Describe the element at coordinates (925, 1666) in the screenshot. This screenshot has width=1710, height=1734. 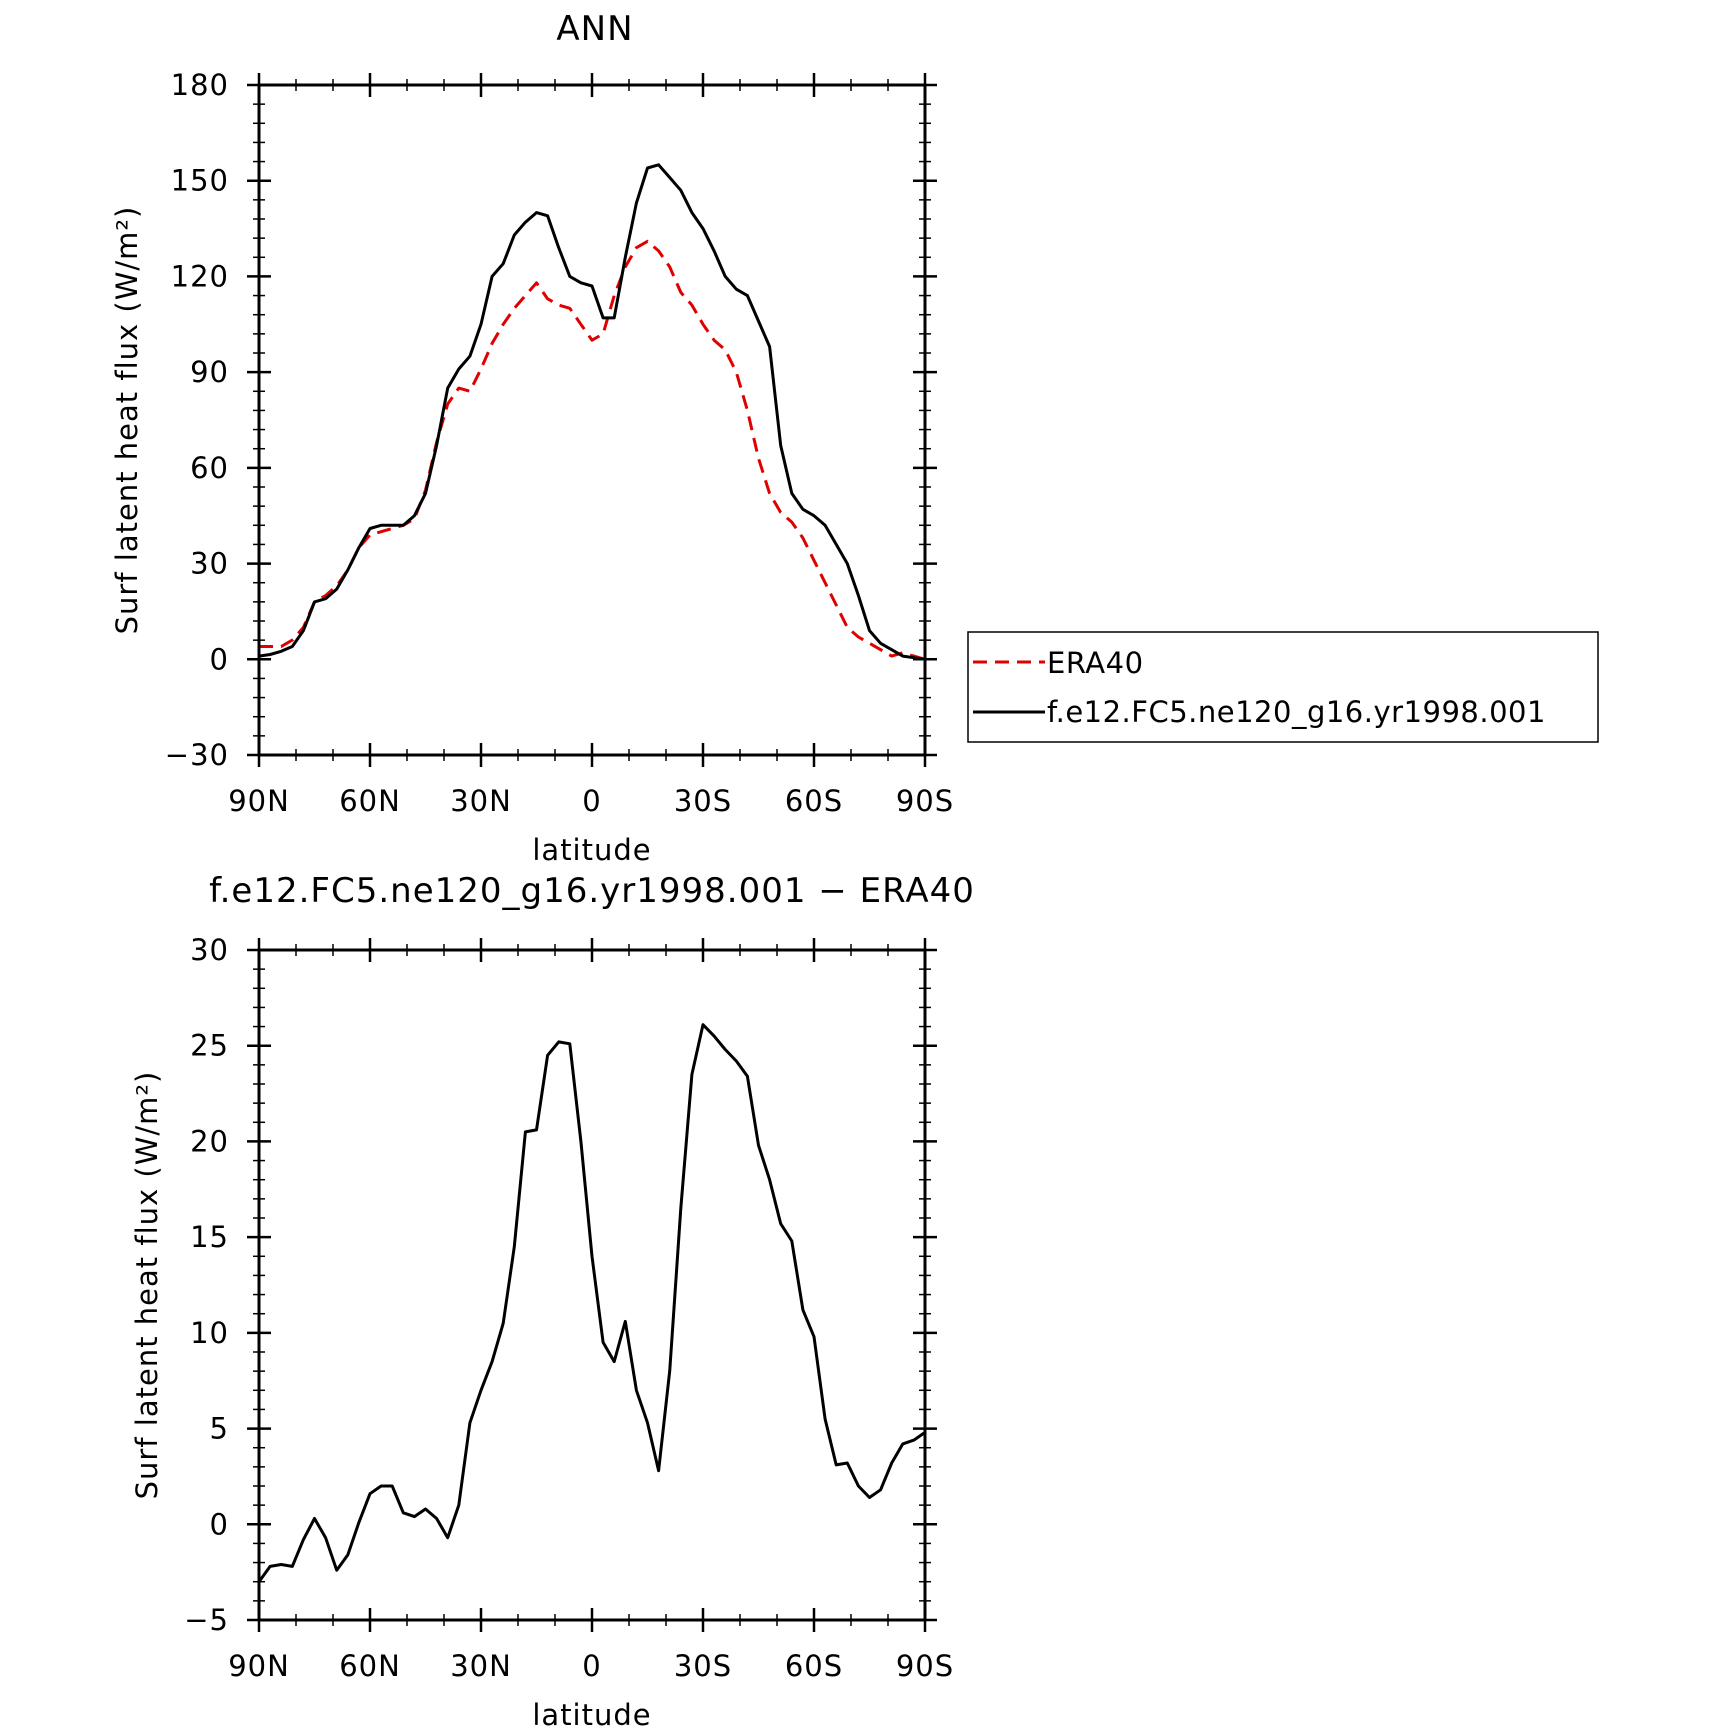
I see `bottom-x-tick-label: 90S` at that location.